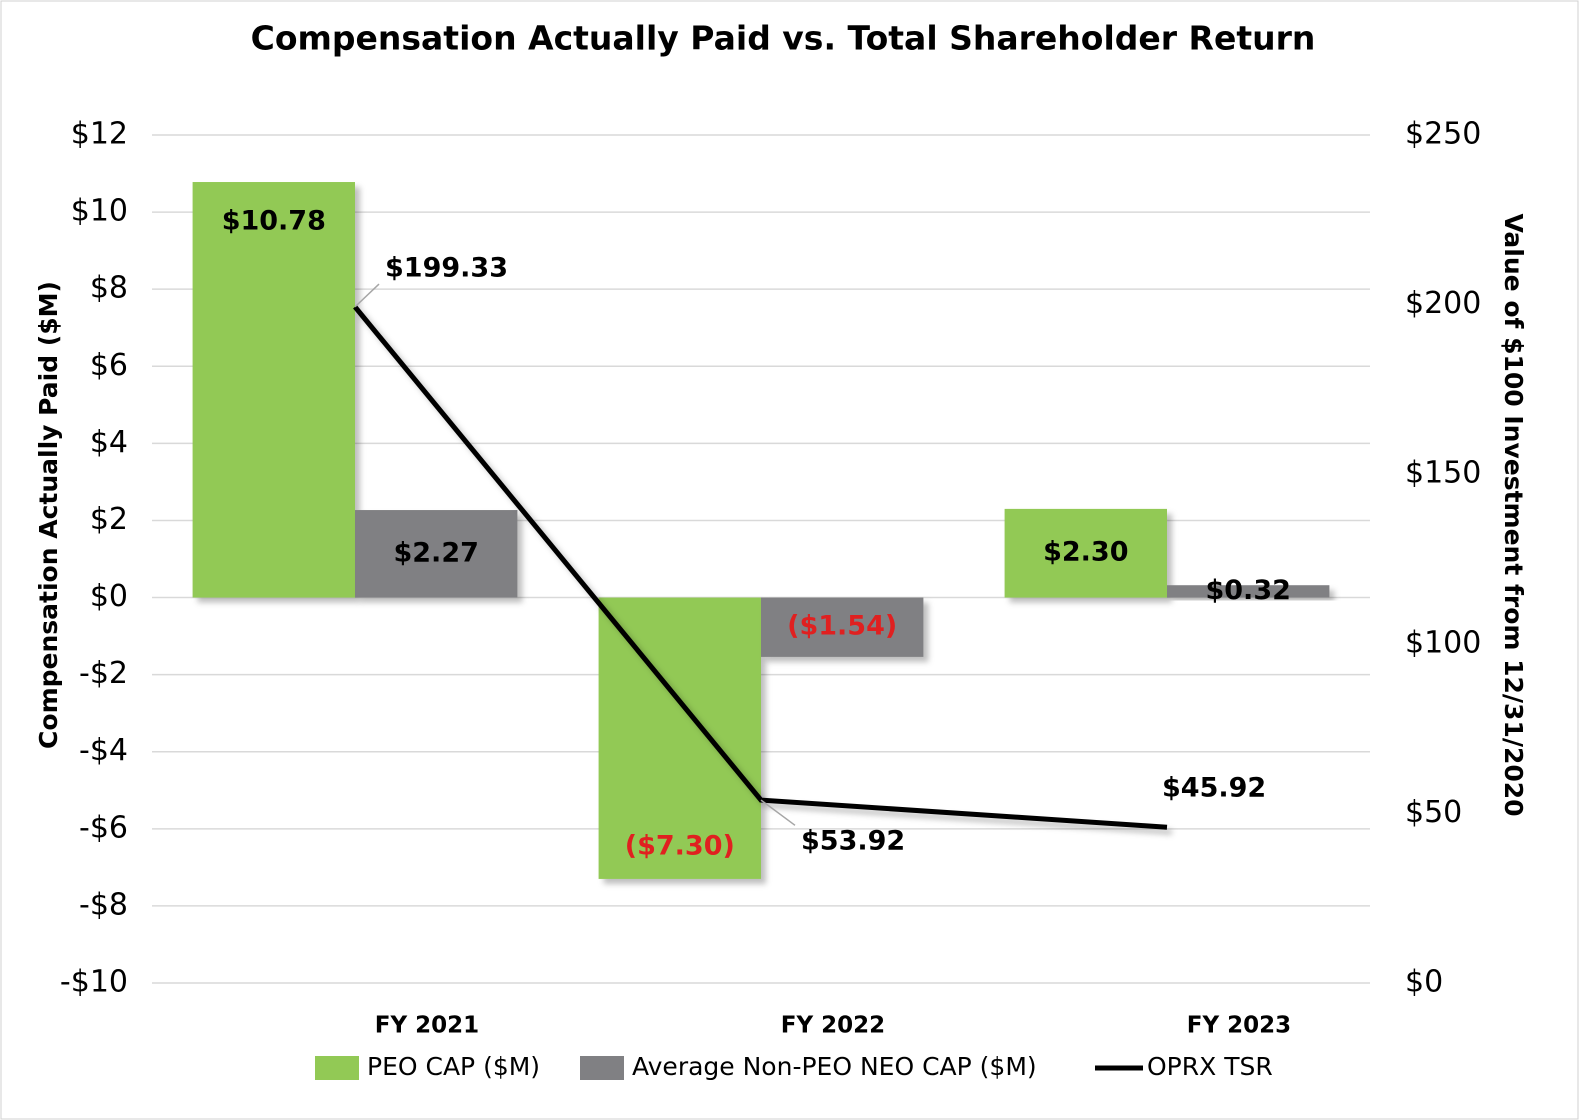  Describe the element at coordinates (99, 211) in the screenshot. I see `y-tick-label: $10` at that location.